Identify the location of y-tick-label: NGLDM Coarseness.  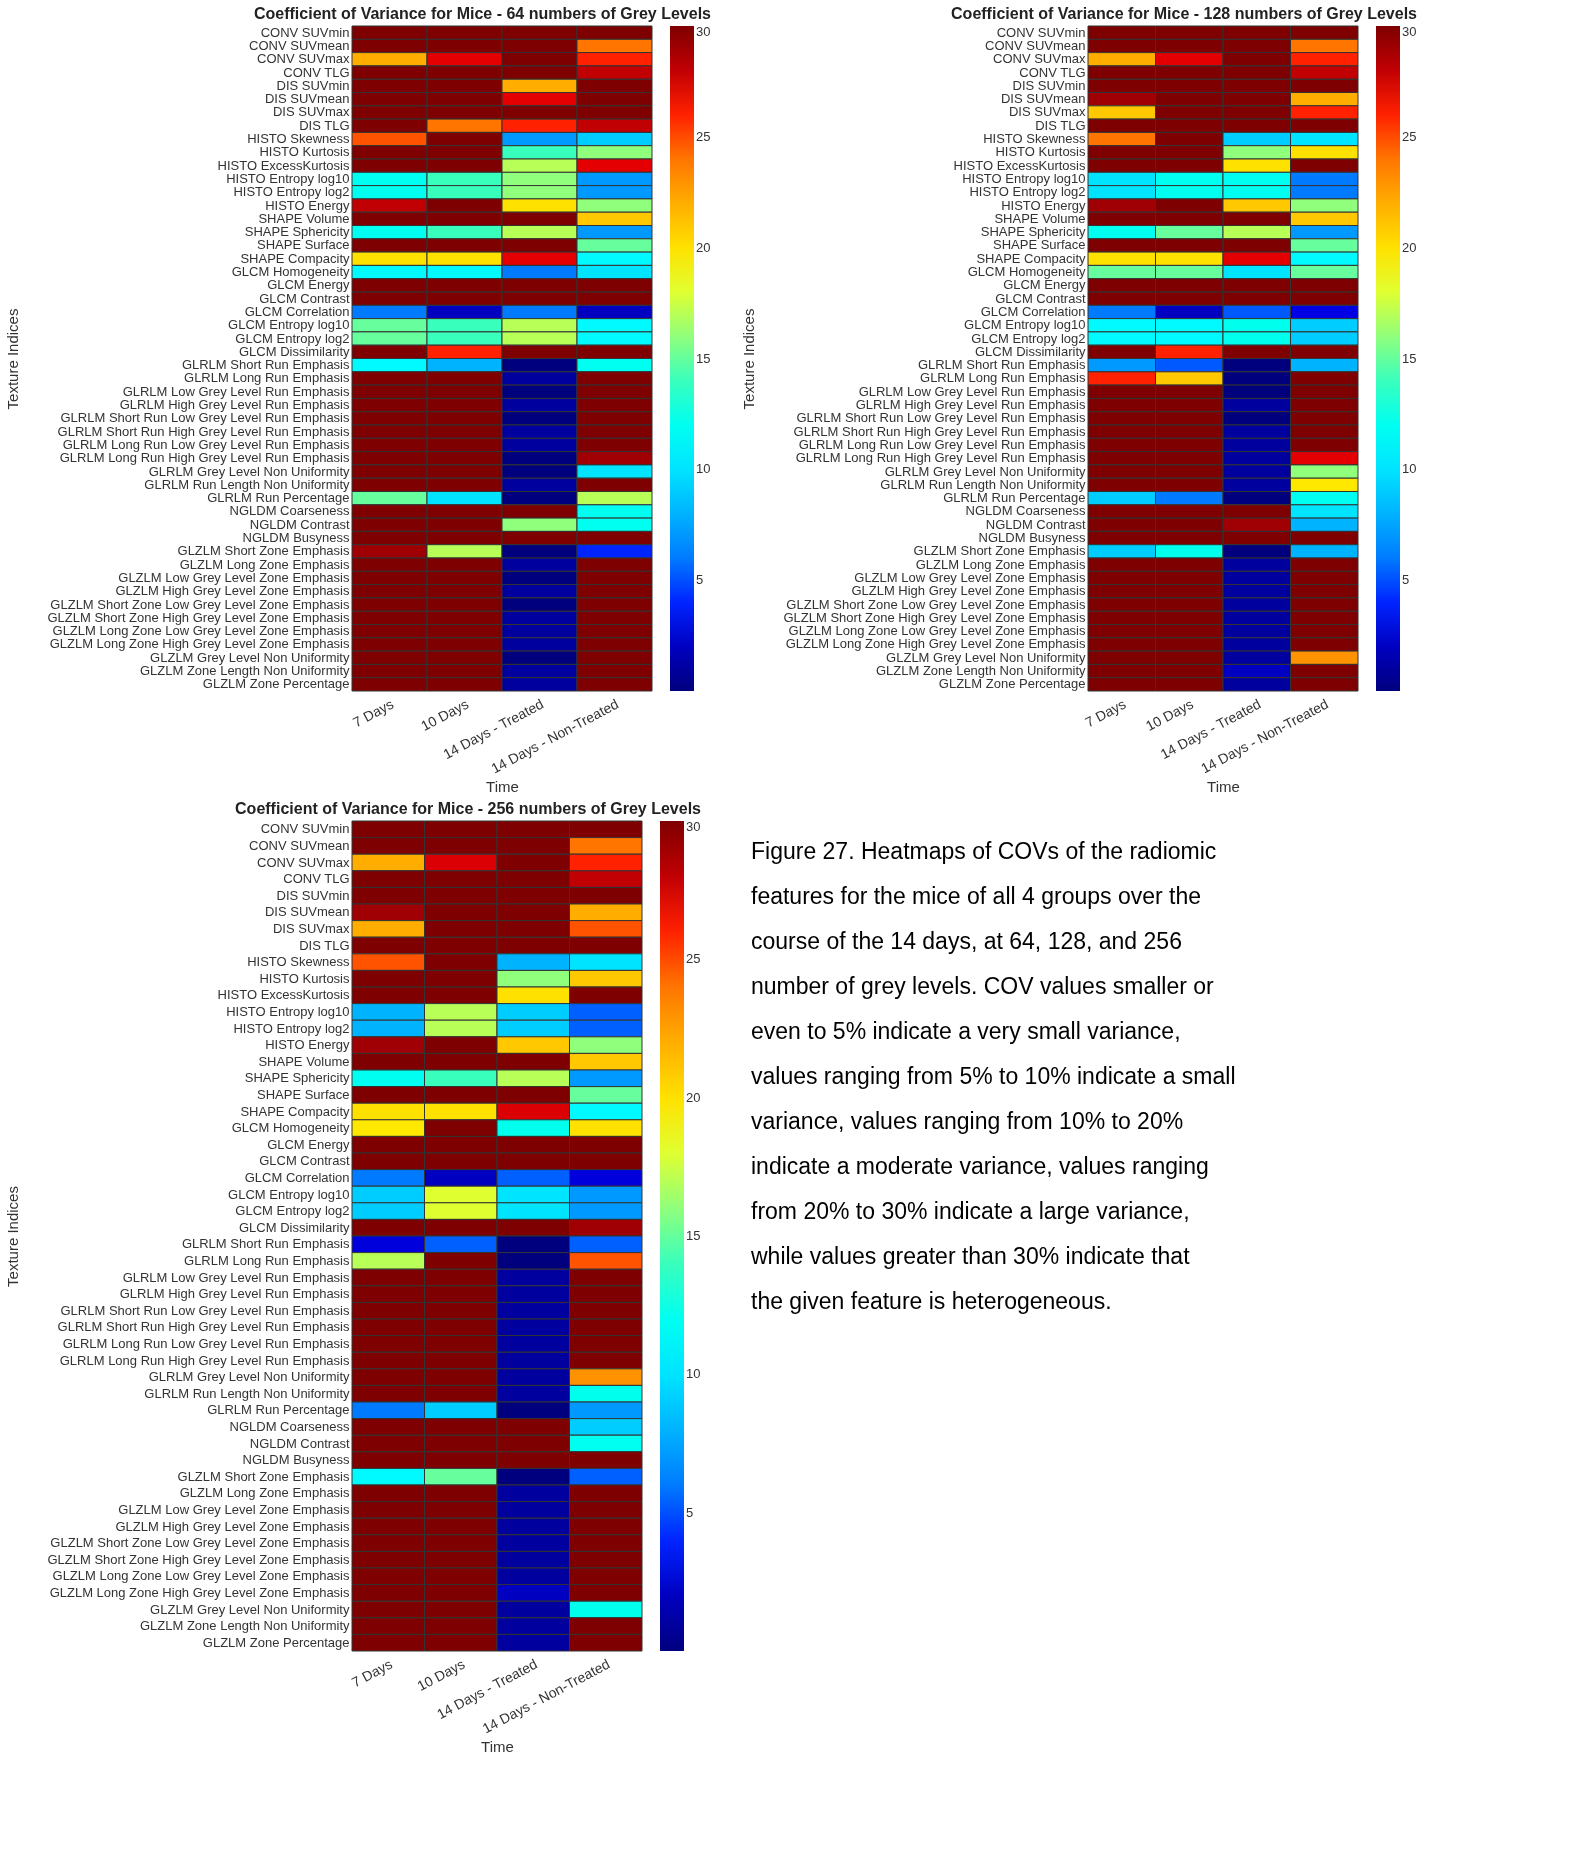
(289, 1426).